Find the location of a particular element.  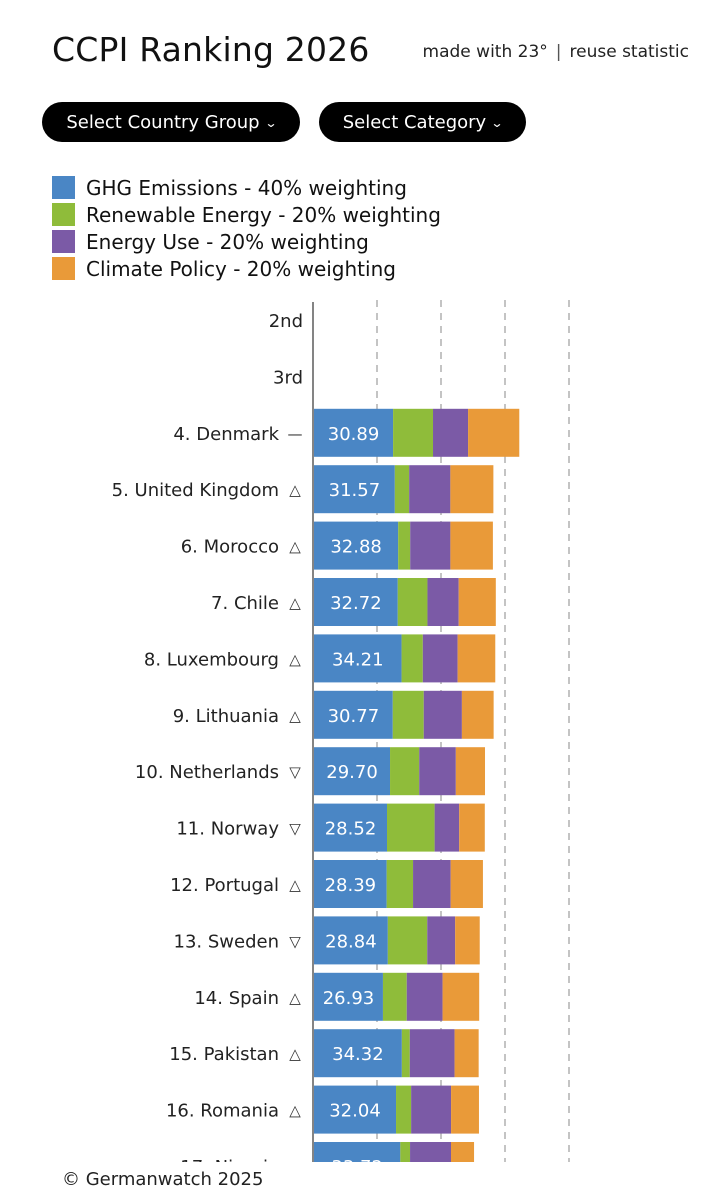

category-label: 7. Chile is located at coordinates (245, 603).